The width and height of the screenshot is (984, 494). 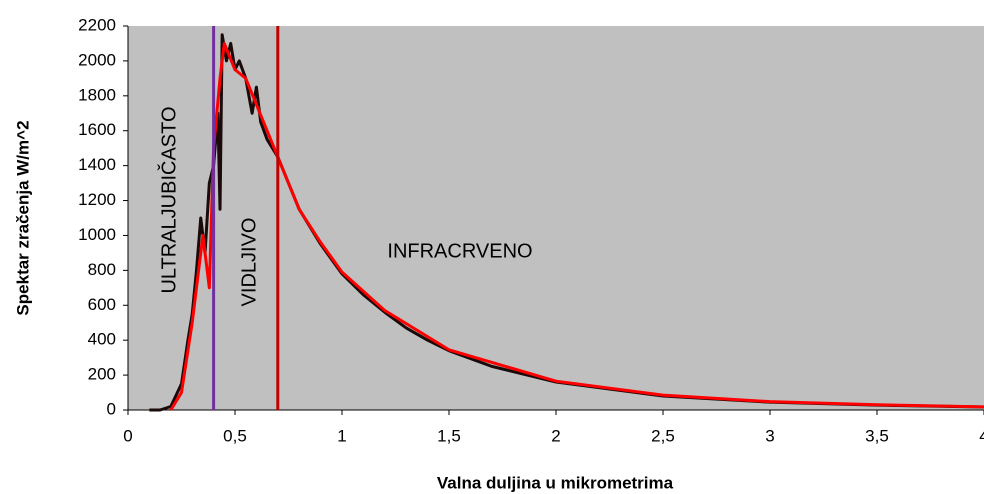 What do you see at coordinates (555, 482) in the screenshot?
I see `x-axis-title: Valna duljina u mikrometrima` at bounding box center [555, 482].